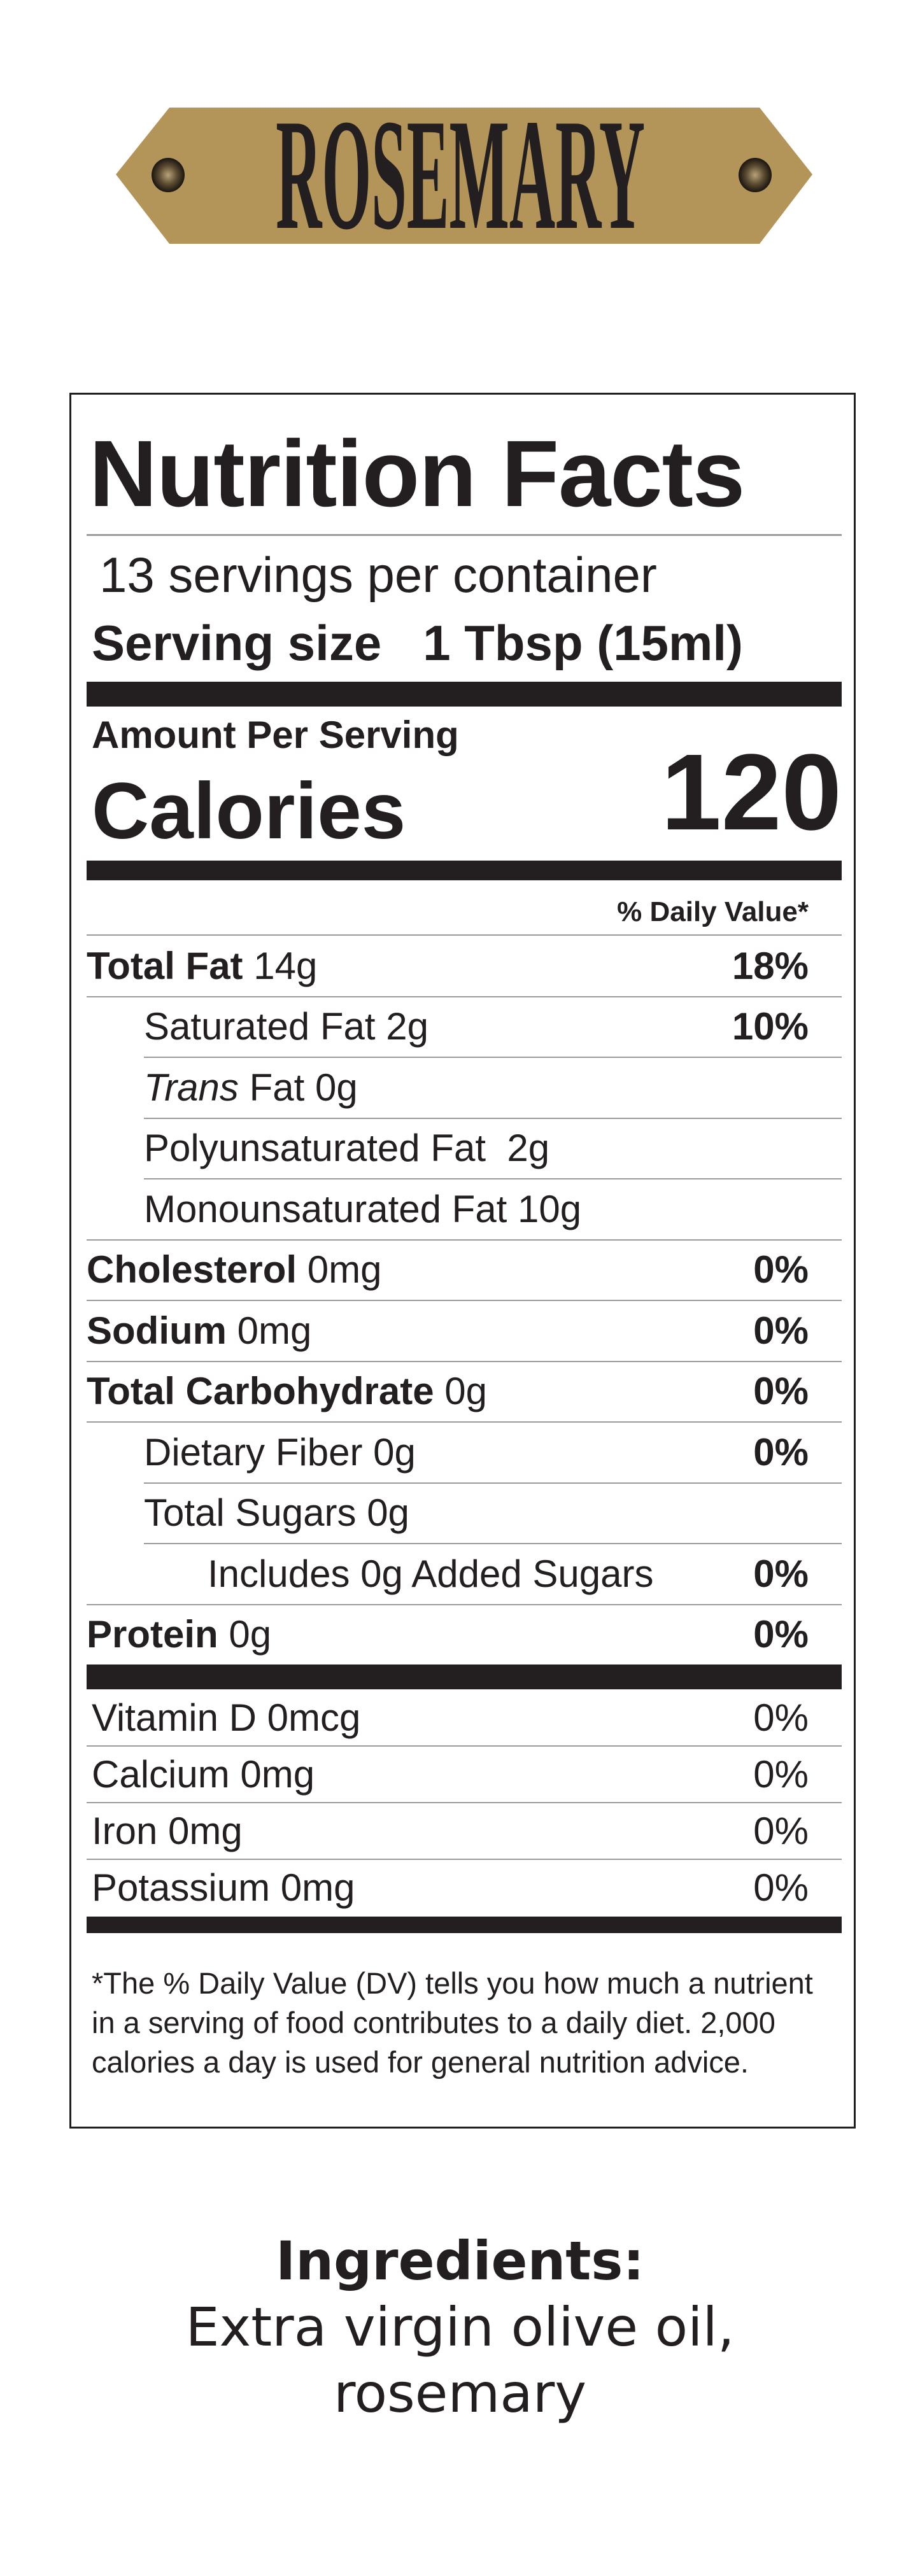 This screenshot has height=2576, width=920. Describe the element at coordinates (464, 1775) in the screenshot. I see `vitamin-row: Calcium 0mg 0%` at that location.